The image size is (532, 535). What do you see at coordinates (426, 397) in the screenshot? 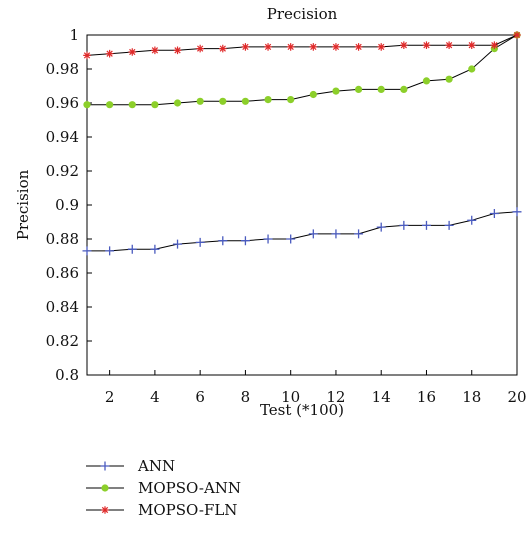
I see `x-tick-label: 16` at bounding box center [426, 397].